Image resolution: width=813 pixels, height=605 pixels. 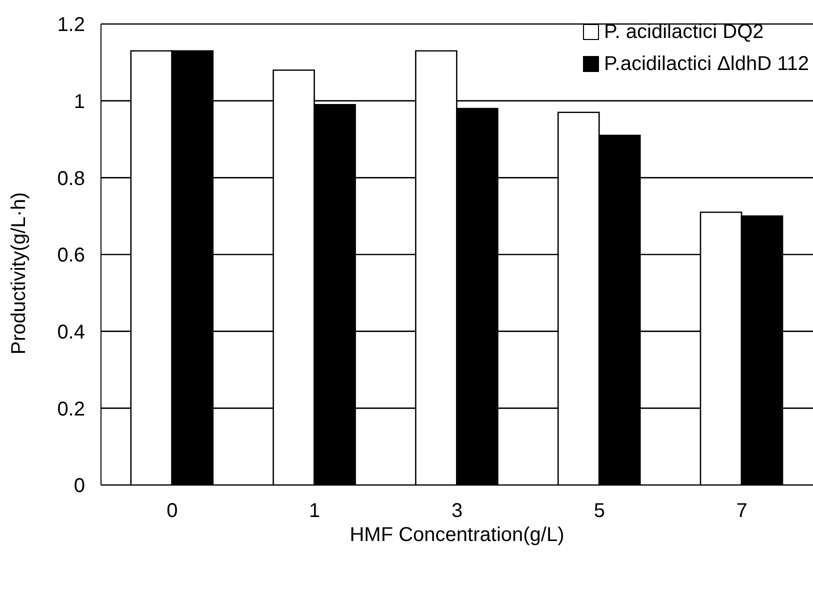 I want to click on y-tick-label: 0.6, so click(x=71, y=255).